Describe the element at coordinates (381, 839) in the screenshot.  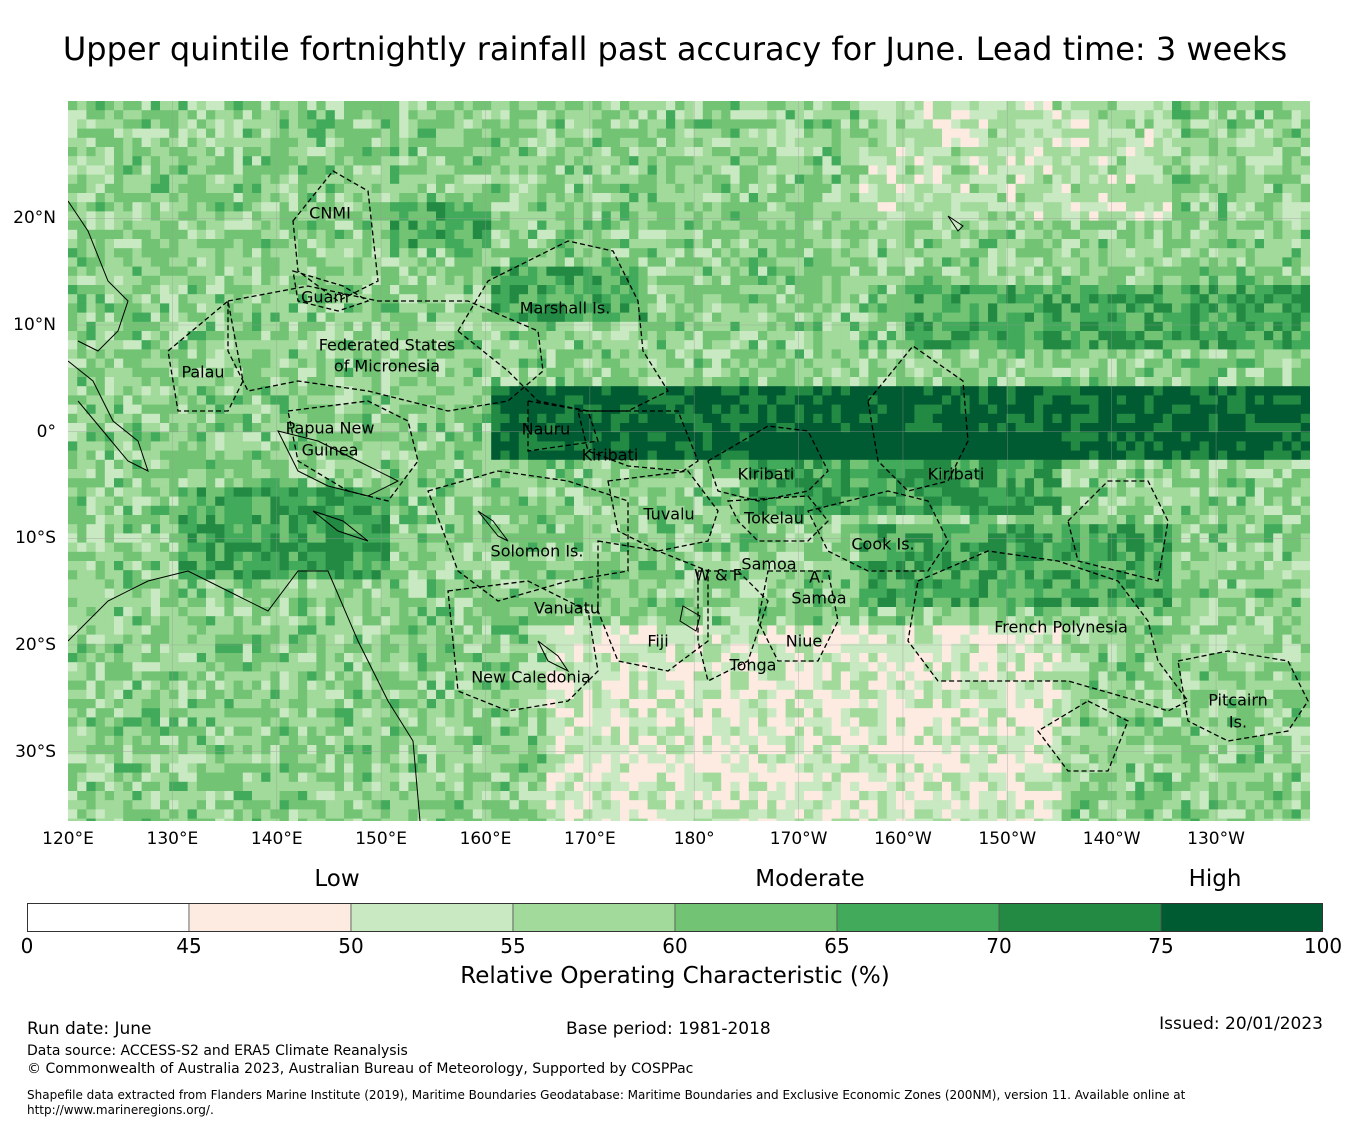
I see `longitude-tick: 150°E` at that location.